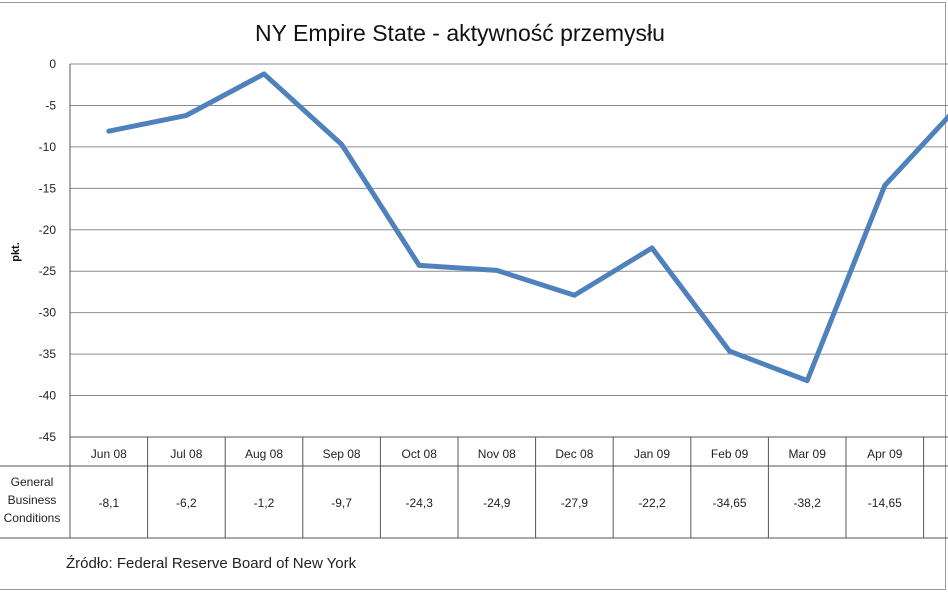 This screenshot has height=593, width=948. I want to click on data-label: -24,9, so click(497, 503).